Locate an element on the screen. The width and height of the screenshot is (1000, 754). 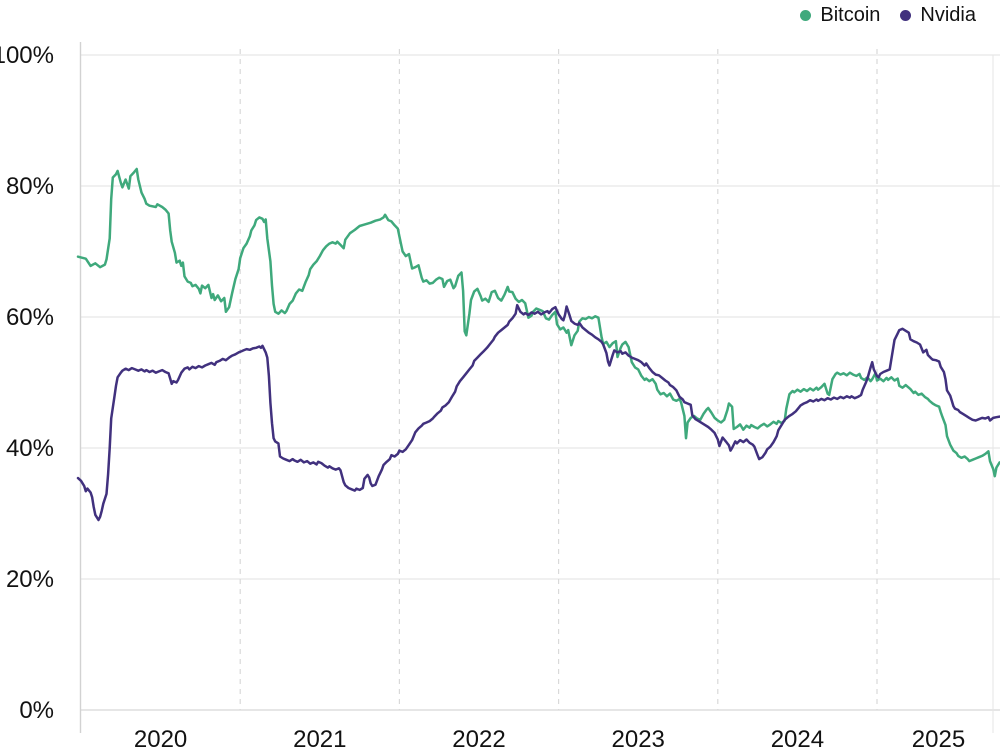
y-axis-tick-label: 20% is located at coordinates (30, 579).